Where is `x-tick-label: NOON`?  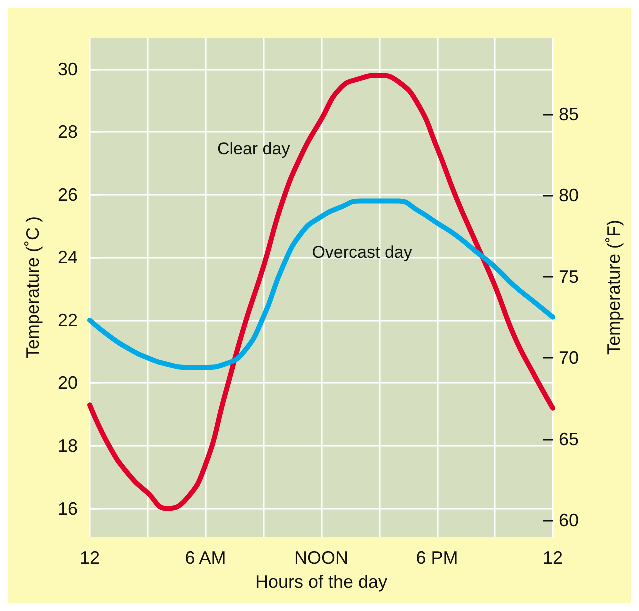
x-tick-label: NOON is located at coordinates (321, 558).